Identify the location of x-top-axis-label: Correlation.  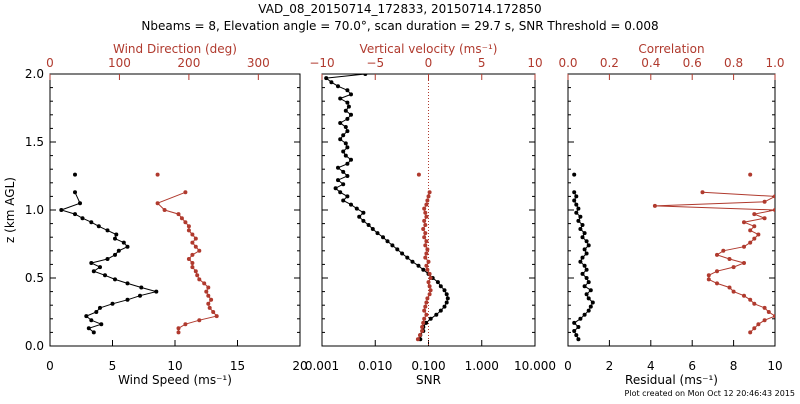
(671, 49).